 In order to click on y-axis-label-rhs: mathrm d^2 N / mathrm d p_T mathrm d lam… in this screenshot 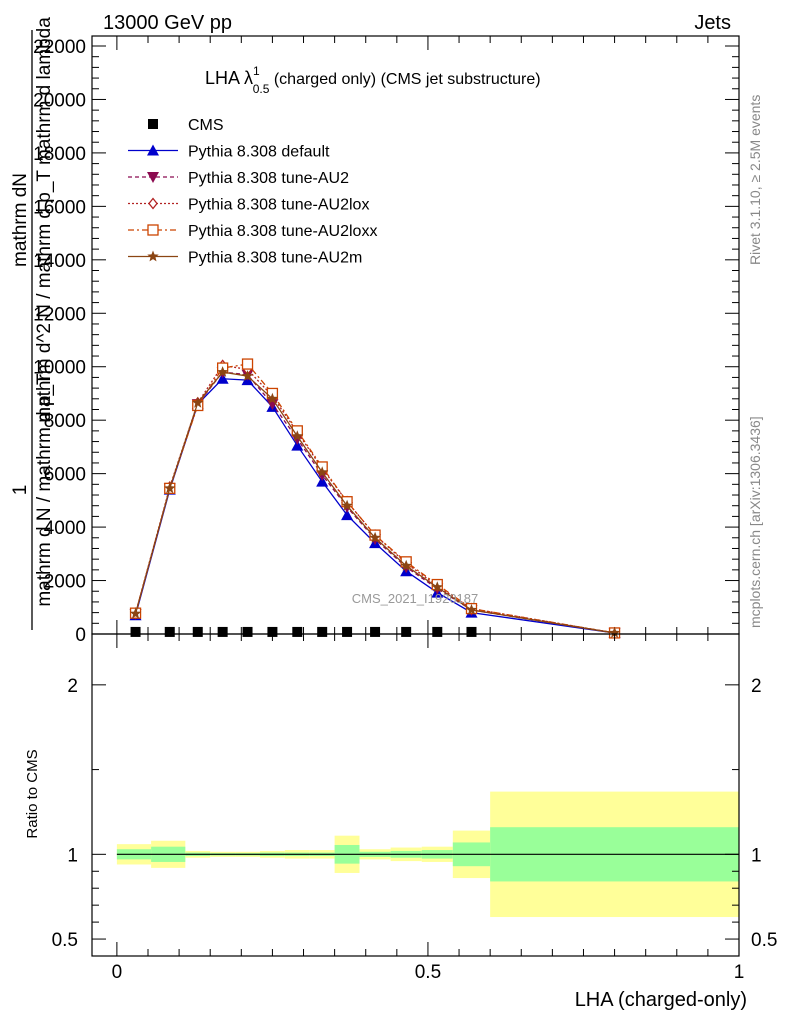, I will do `click(44, 220)`.